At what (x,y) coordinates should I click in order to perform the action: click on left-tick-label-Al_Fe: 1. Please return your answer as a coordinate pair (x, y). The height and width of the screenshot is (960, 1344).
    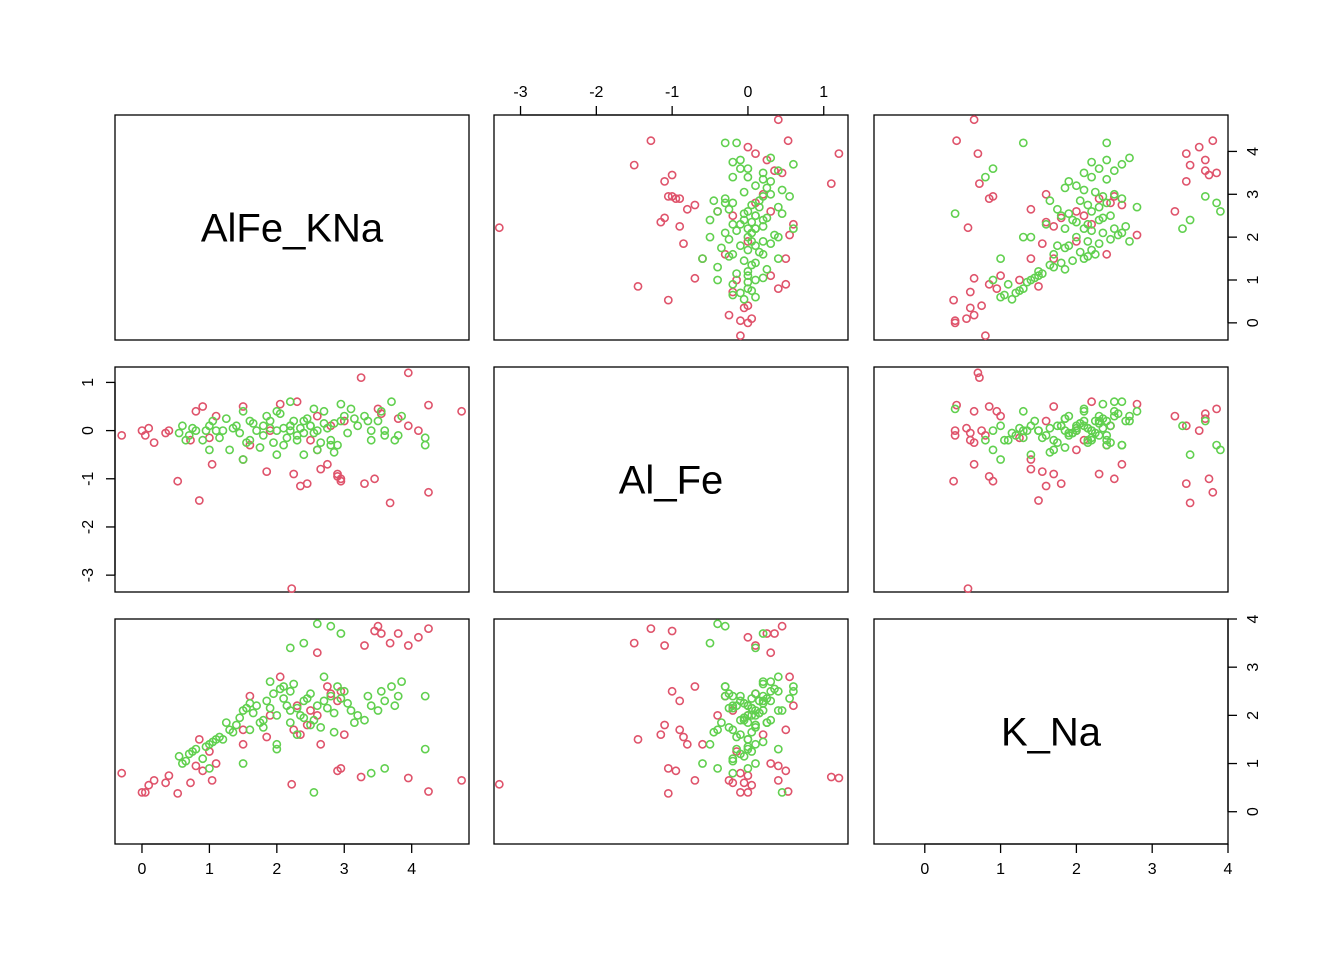
    Looking at the image, I should click on (88, 382).